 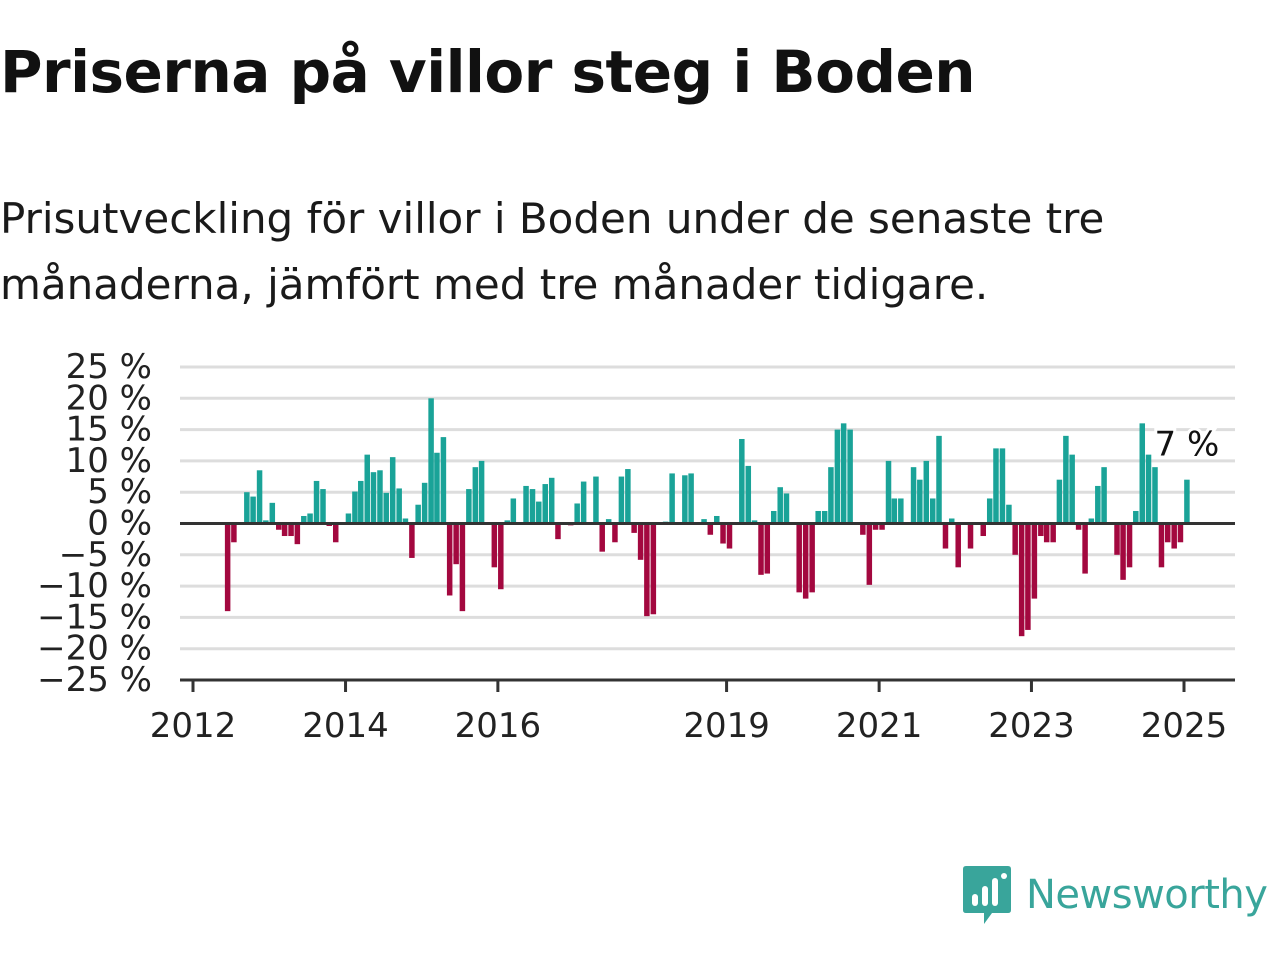 What do you see at coordinates (94, 680) in the screenshot?
I see `y-tick-label: −25 %` at bounding box center [94, 680].